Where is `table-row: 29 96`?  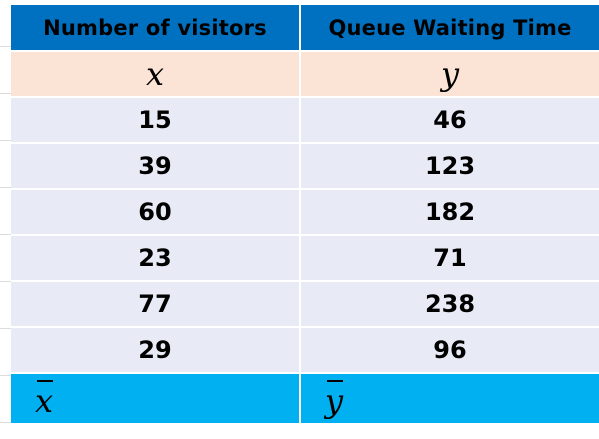
table-row: 29 96 is located at coordinates (305, 350).